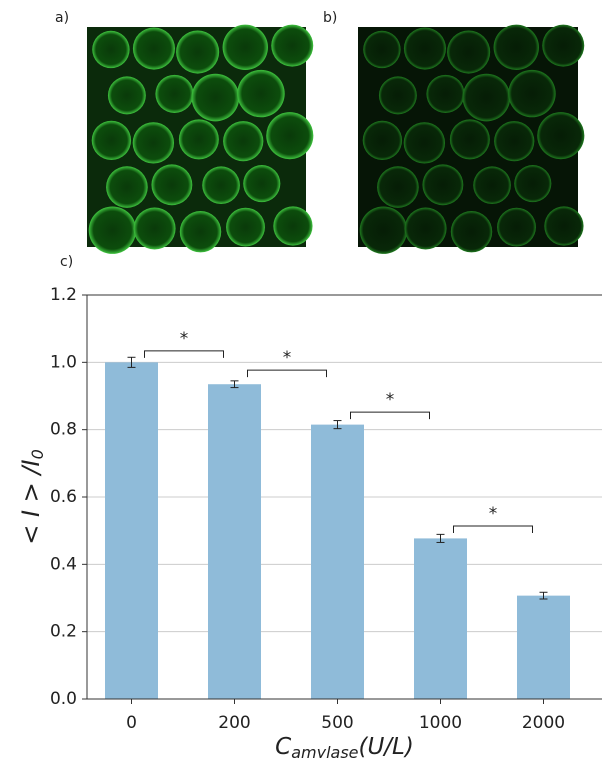 Image resolution: width=603 pixels, height=758 pixels. I want to click on y-tick-label: 1.0, so click(63, 362).